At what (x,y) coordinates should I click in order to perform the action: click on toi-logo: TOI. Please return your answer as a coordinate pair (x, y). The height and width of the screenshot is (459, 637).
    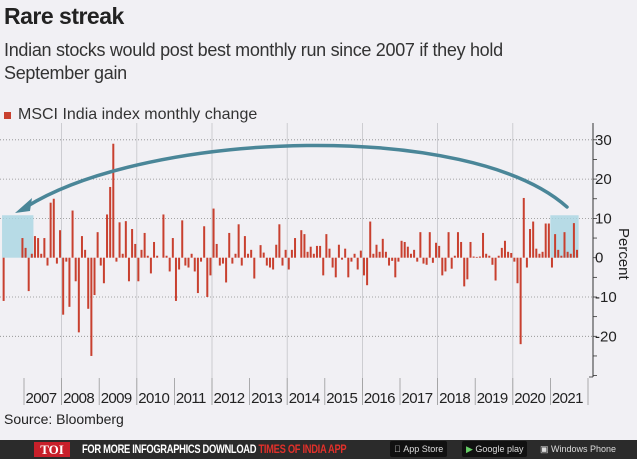
    Looking at the image, I should click on (52, 449).